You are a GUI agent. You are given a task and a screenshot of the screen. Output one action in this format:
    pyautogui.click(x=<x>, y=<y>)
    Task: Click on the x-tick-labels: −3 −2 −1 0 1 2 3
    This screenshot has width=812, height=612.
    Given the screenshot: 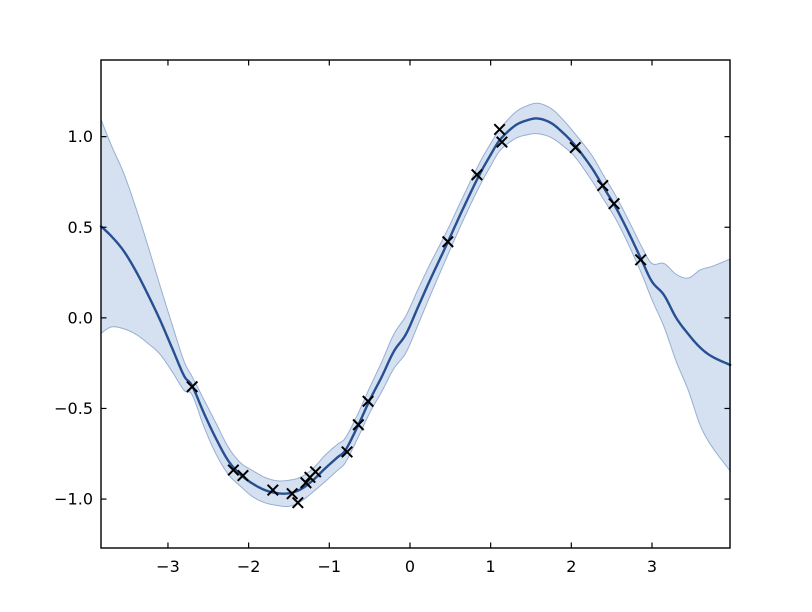 What is the action you would take?
    pyautogui.click(x=406, y=566)
    